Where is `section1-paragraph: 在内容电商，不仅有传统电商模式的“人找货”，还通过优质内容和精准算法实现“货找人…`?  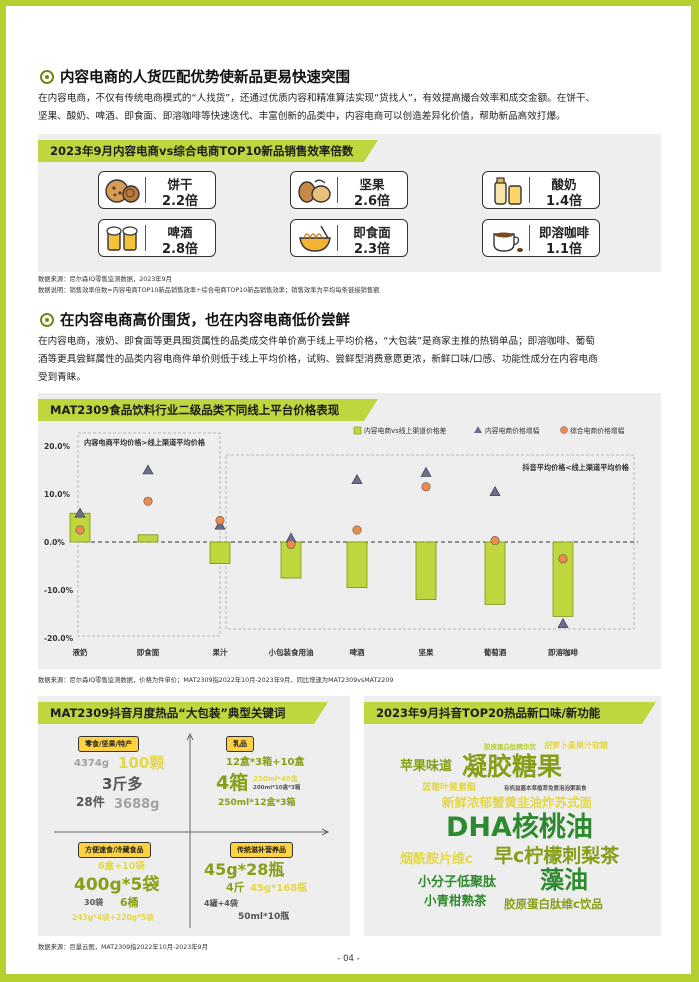 section1-paragraph: 在内容电商，不仅有传统电商模式的“人找货”，还通过优质内容和精准算法实现“货找人… is located at coordinates (358, 108).